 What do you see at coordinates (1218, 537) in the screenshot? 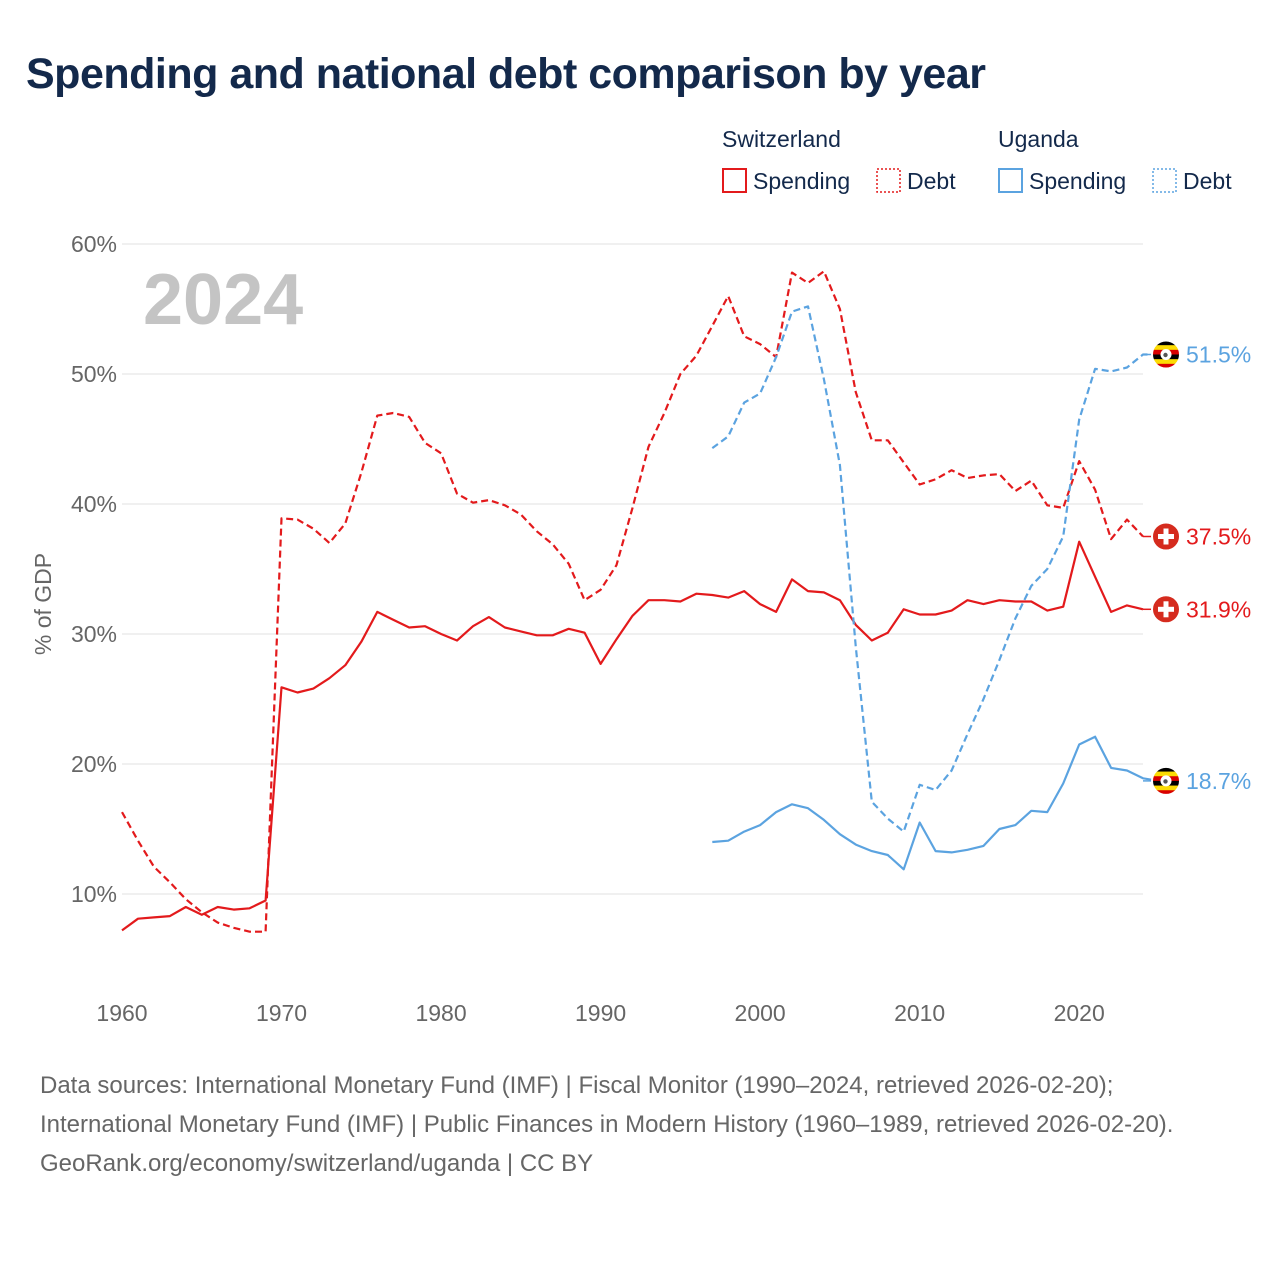
I see `end-value-label: 37.5%` at bounding box center [1218, 537].